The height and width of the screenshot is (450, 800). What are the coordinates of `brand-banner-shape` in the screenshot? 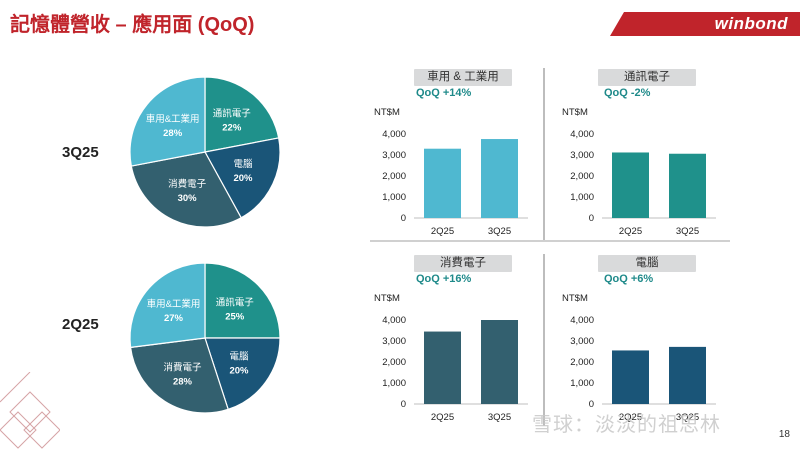 It's located at (705, 24).